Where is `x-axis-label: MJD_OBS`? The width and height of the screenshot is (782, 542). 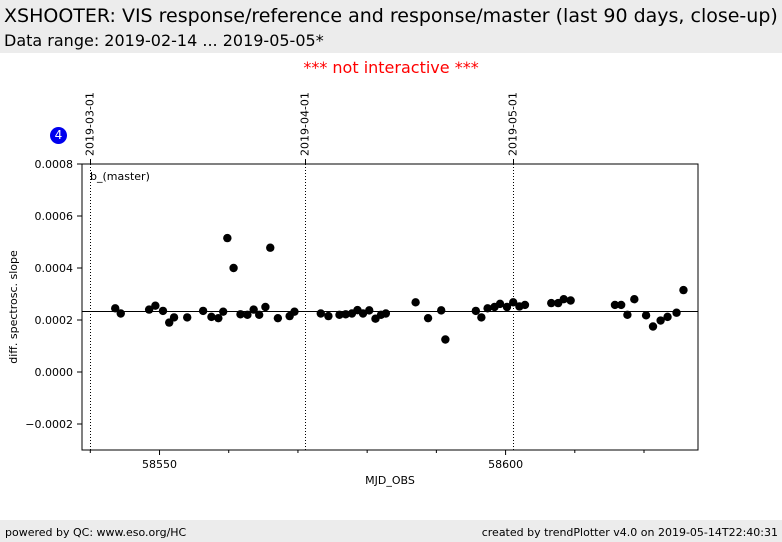 x-axis-label: MJD_OBS is located at coordinates (390, 480).